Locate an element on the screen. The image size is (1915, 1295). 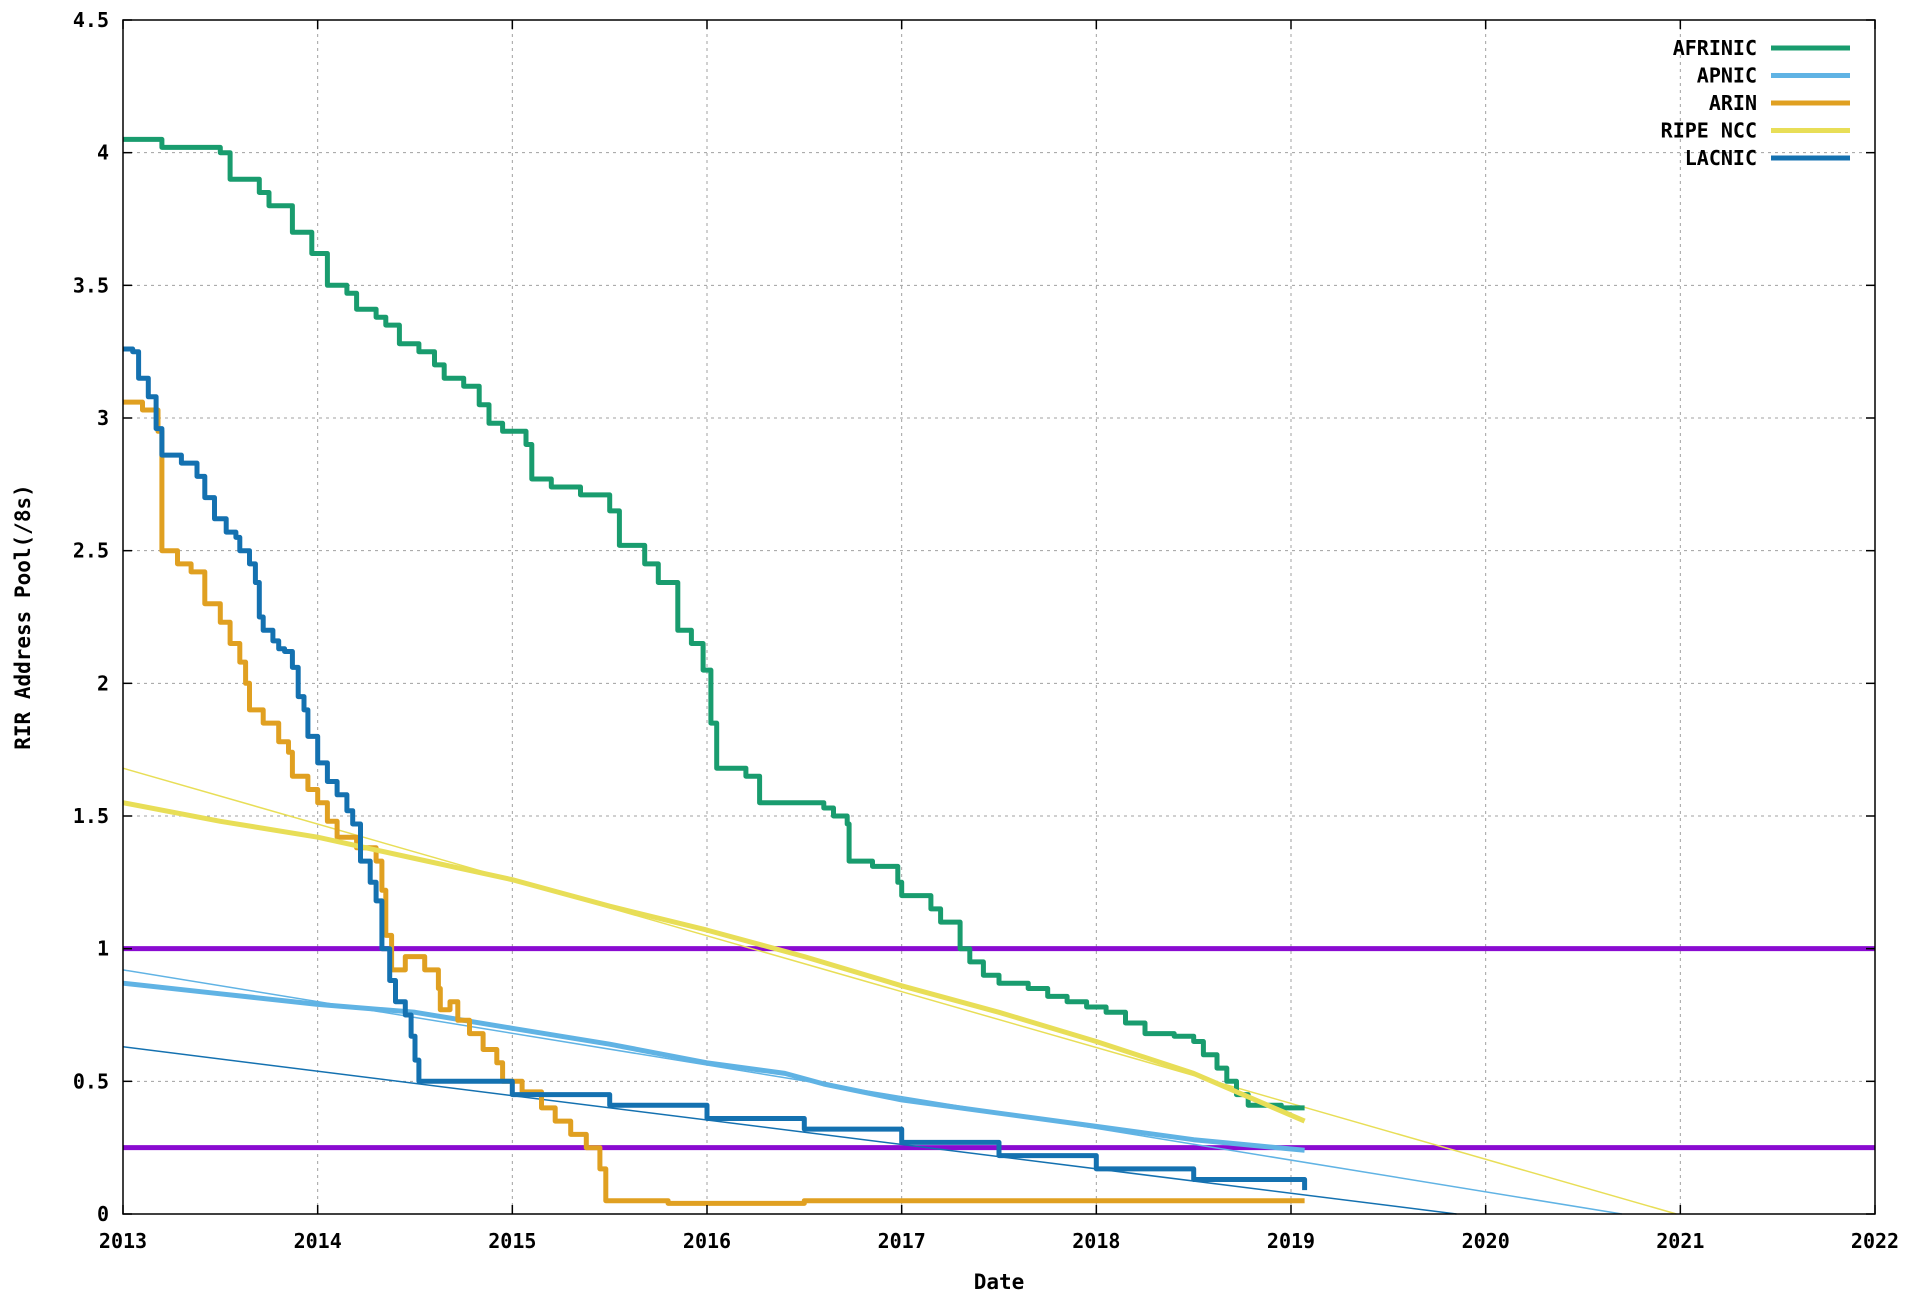
trend-line-lacnic is located at coordinates (789, 1130).